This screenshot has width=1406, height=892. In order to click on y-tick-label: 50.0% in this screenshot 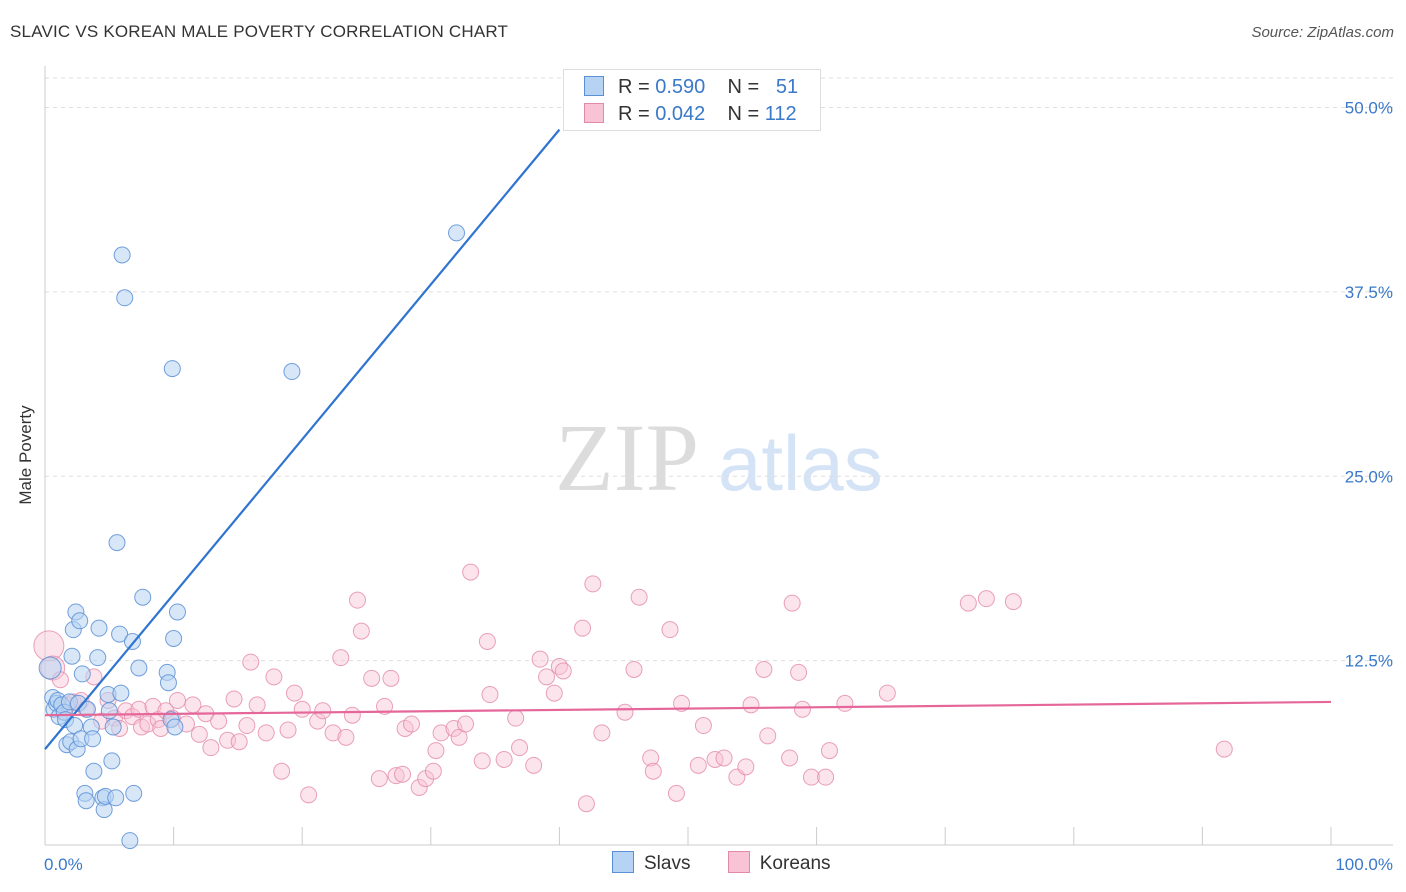, I will do `click(1369, 108)`.